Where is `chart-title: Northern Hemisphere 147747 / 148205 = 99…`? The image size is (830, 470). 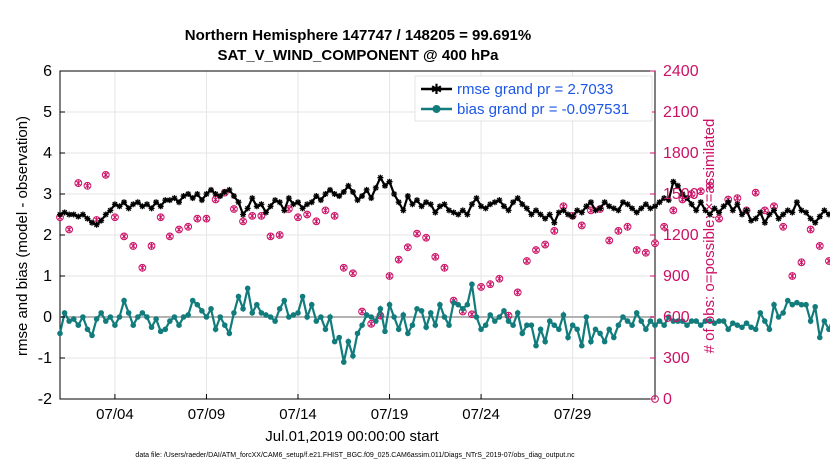
chart-title: Northern Hemisphere 147747 / 148205 = 99… is located at coordinates (358, 35).